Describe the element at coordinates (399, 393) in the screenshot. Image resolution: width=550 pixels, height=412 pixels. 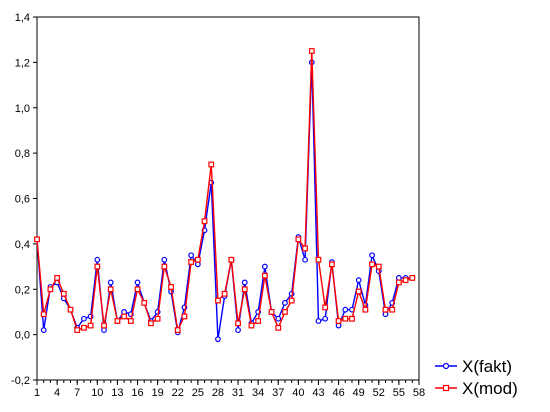
I see `x-tick-label: 55` at that location.